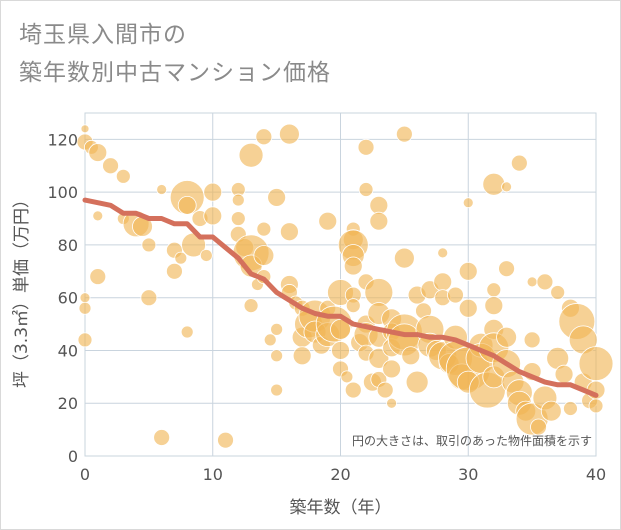  Describe the element at coordinates (213, 474) in the screenshot. I see `x-tick-label: 10` at that location.